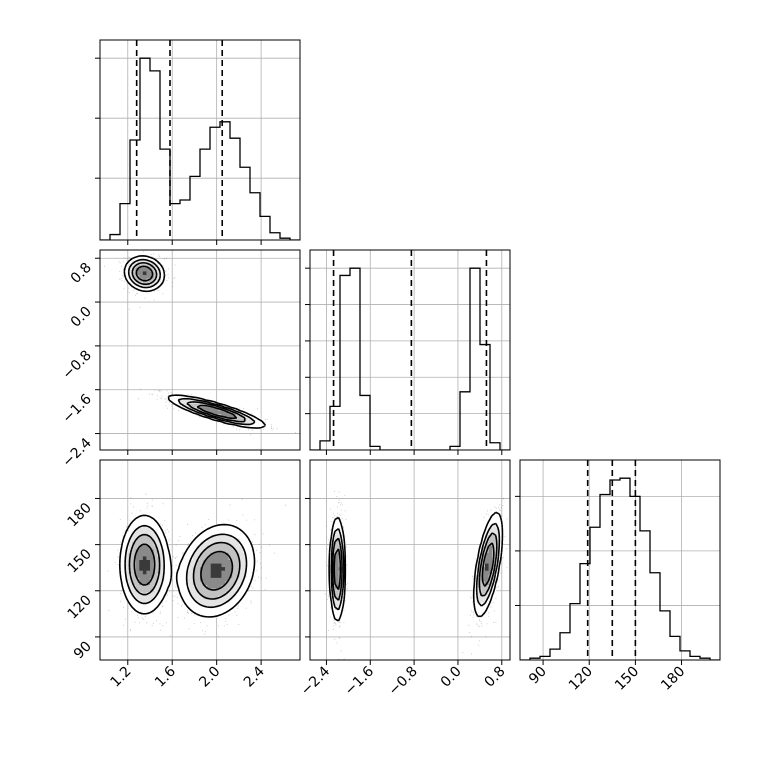  I want to click on x-tick-label-p1-1: −1.6, so click(359, 680).